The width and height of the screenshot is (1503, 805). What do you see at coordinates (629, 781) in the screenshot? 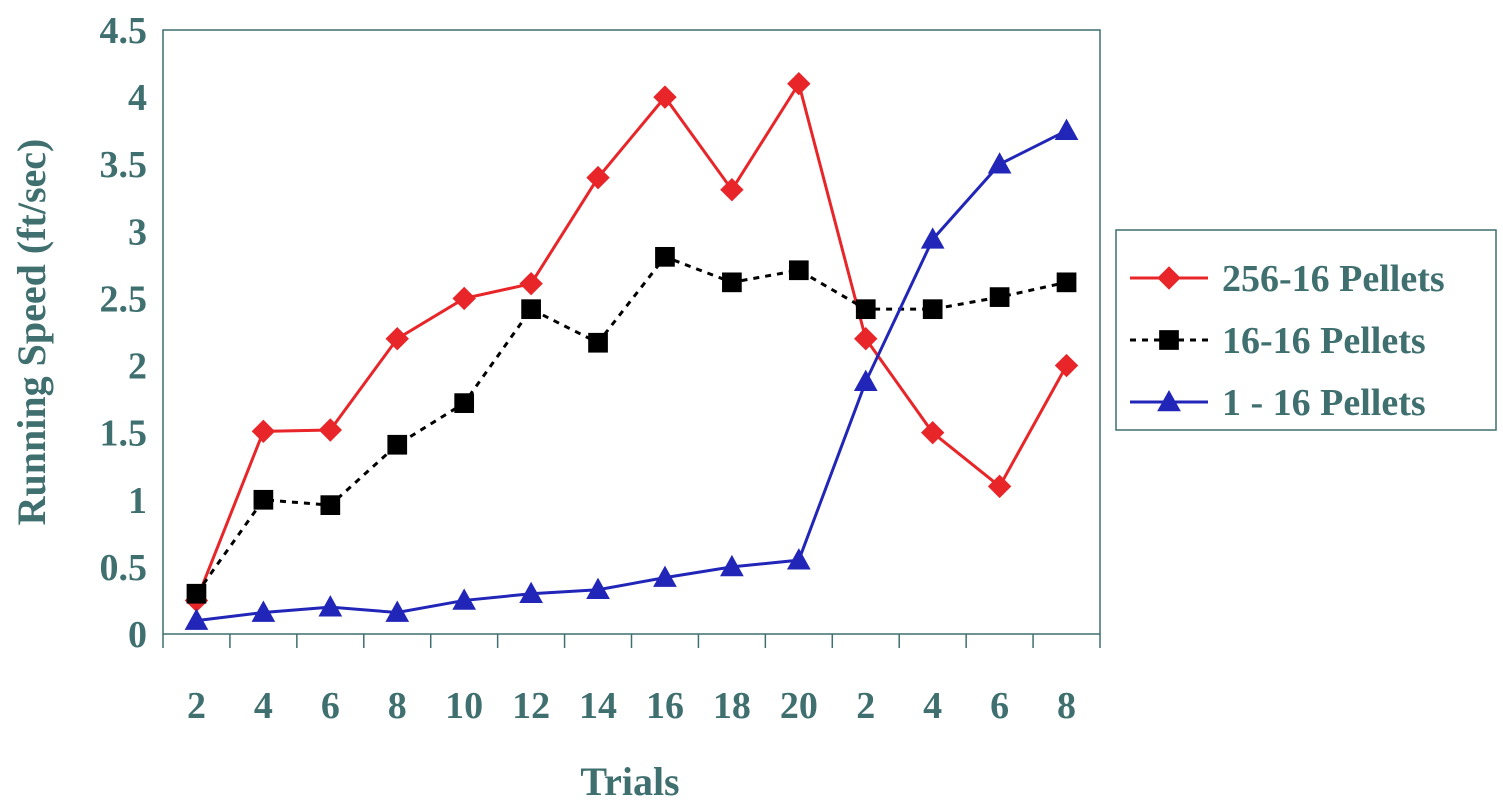
I see `x-axis-title: Trials` at bounding box center [629, 781].